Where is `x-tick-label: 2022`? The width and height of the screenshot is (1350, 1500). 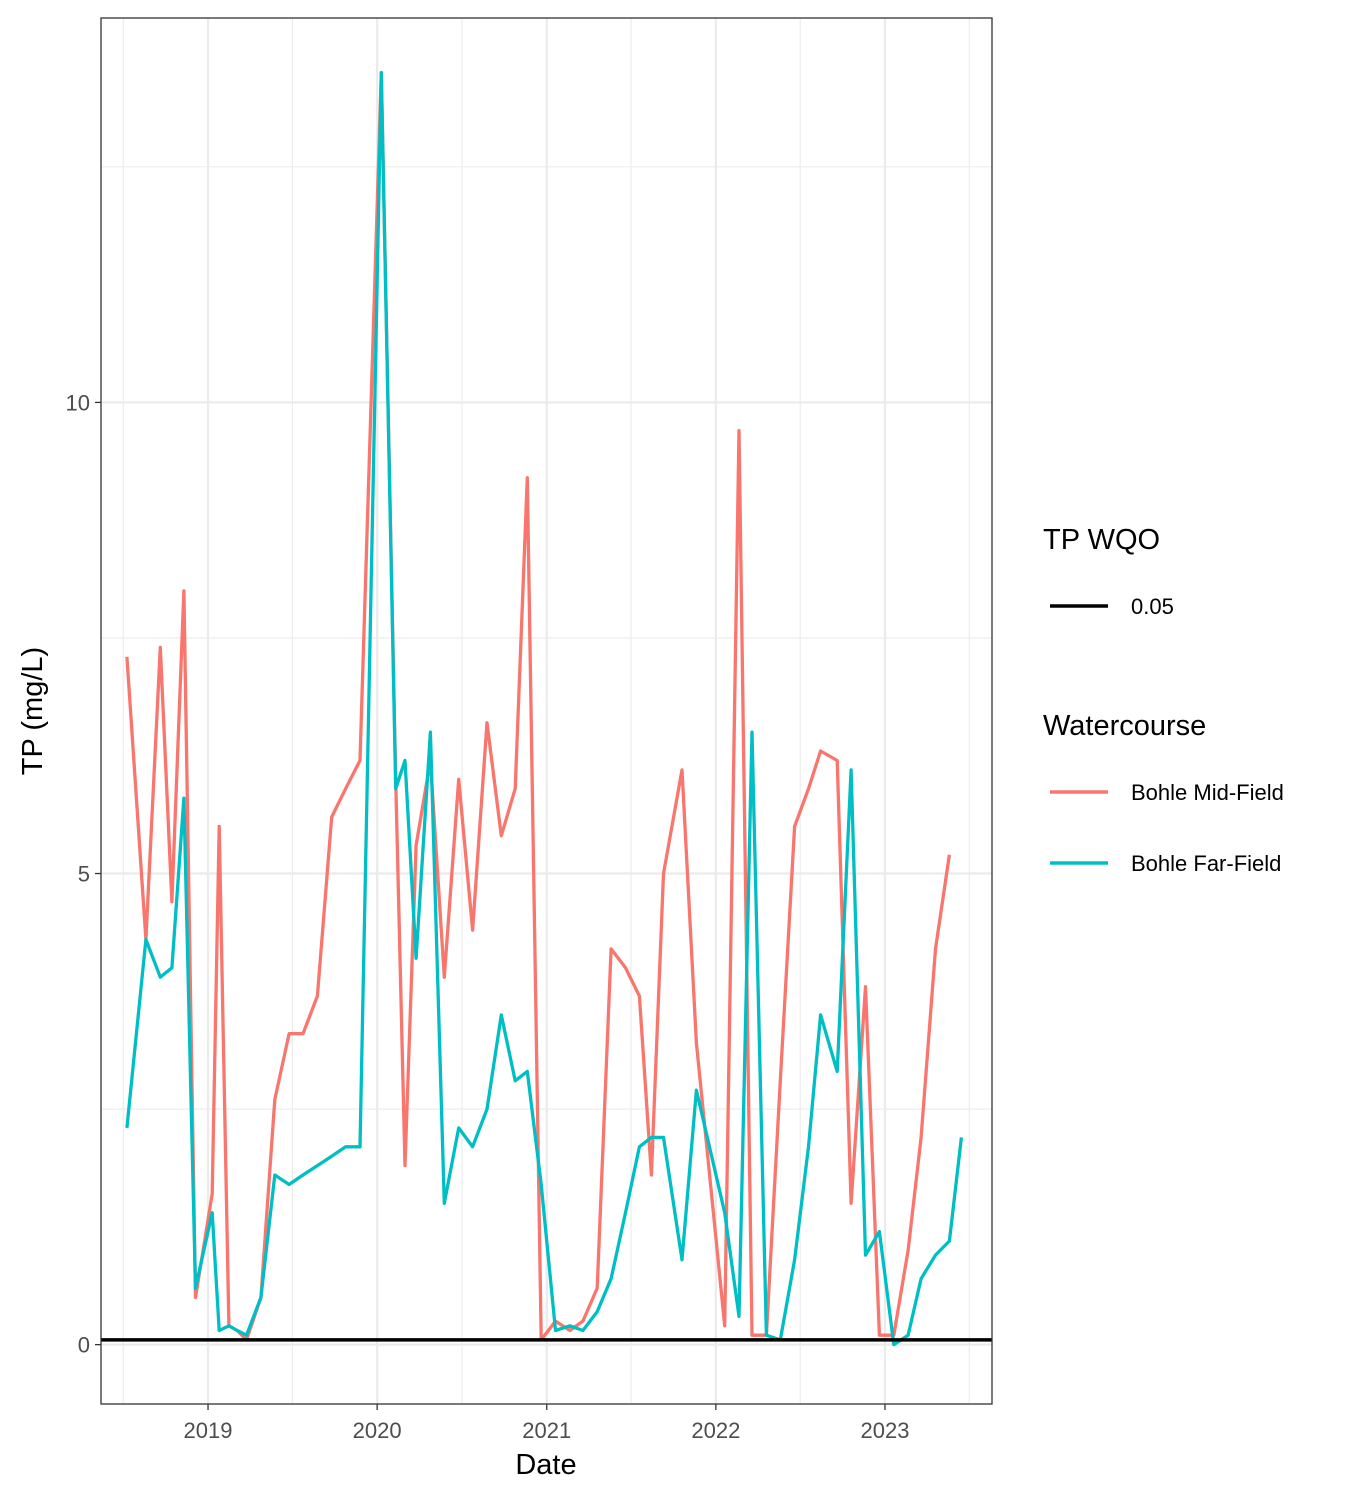
x-tick-label: 2022 is located at coordinates (715, 1430).